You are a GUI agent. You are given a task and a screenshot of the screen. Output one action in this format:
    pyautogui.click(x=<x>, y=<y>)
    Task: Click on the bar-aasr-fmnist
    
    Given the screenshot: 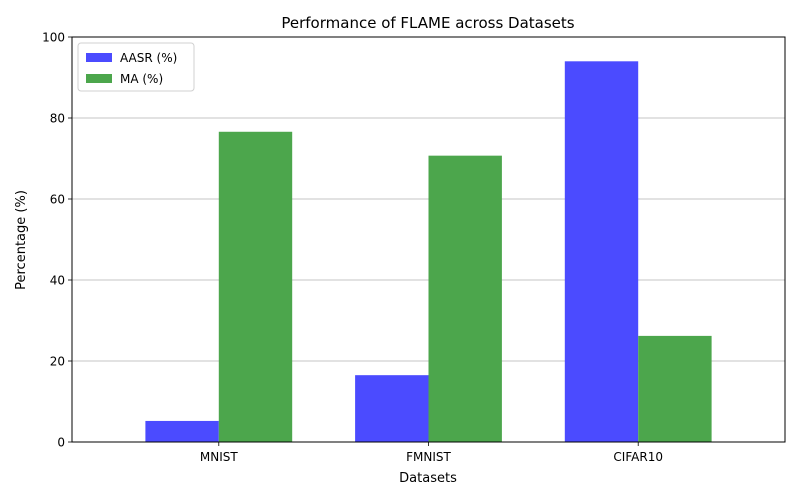 What is the action you would take?
    pyautogui.click(x=392, y=408)
    